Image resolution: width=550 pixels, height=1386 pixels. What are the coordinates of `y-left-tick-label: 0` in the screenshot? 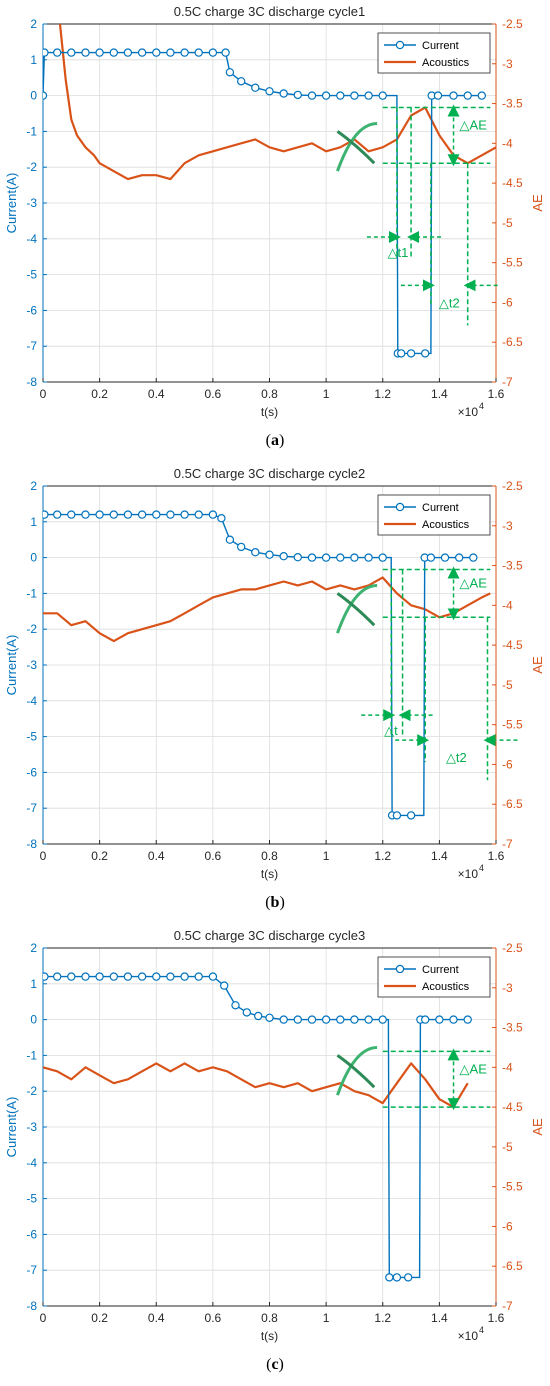 It's located at (33, 1020).